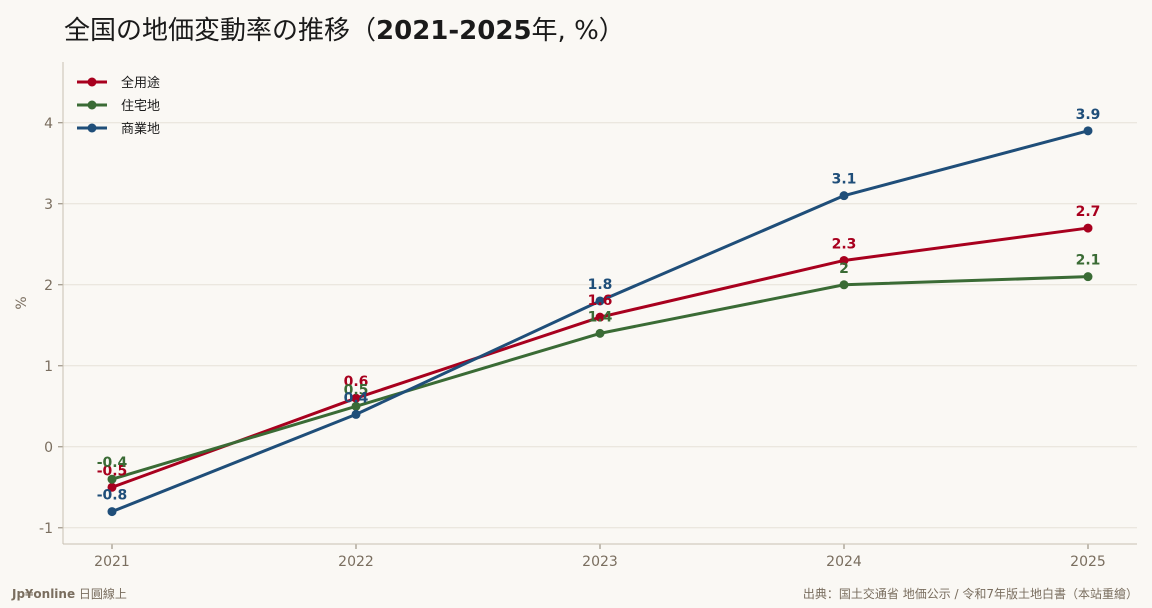 The width and height of the screenshot is (1152, 608). Describe the element at coordinates (101, 594) in the screenshot. I see `brand-suffix: 日圓線上` at that location.